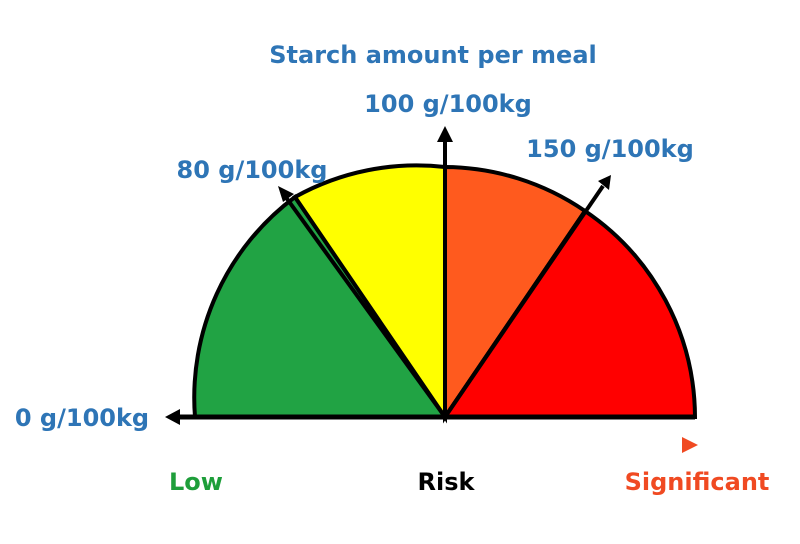 The width and height of the screenshot is (800, 544). Describe the element at coordinates (448, 104) in the screenshot. I see `label-100: 100 g/100kg` at that location.